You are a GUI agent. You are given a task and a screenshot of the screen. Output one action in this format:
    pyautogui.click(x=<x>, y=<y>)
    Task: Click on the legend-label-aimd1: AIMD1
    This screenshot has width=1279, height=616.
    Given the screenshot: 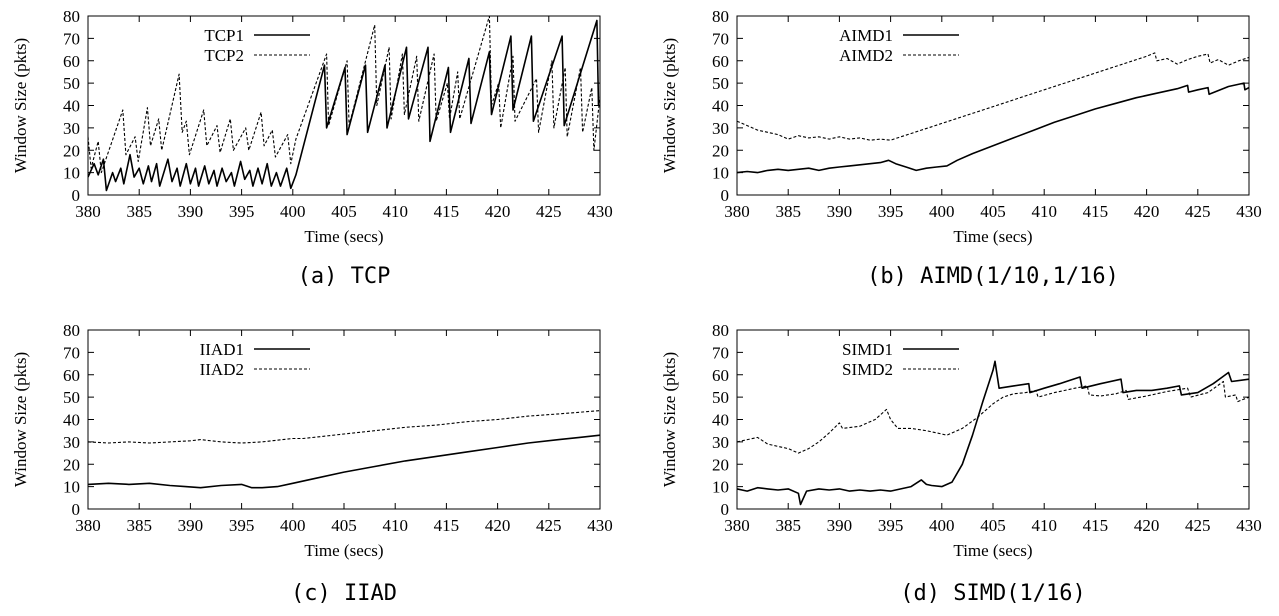 What is the action you would take?
    pyautogui.click(x=866, y=35)
    